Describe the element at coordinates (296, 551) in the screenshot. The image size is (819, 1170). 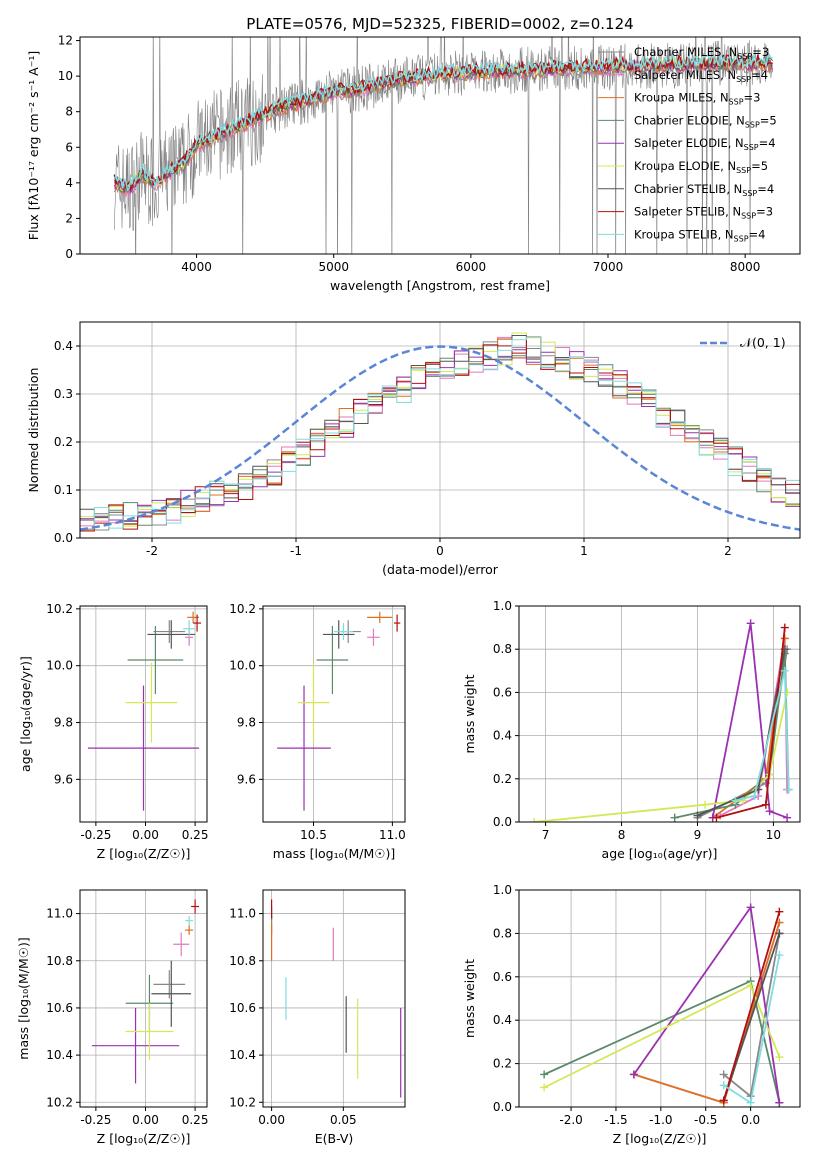
I see `x-tick-label: -1` at that location.